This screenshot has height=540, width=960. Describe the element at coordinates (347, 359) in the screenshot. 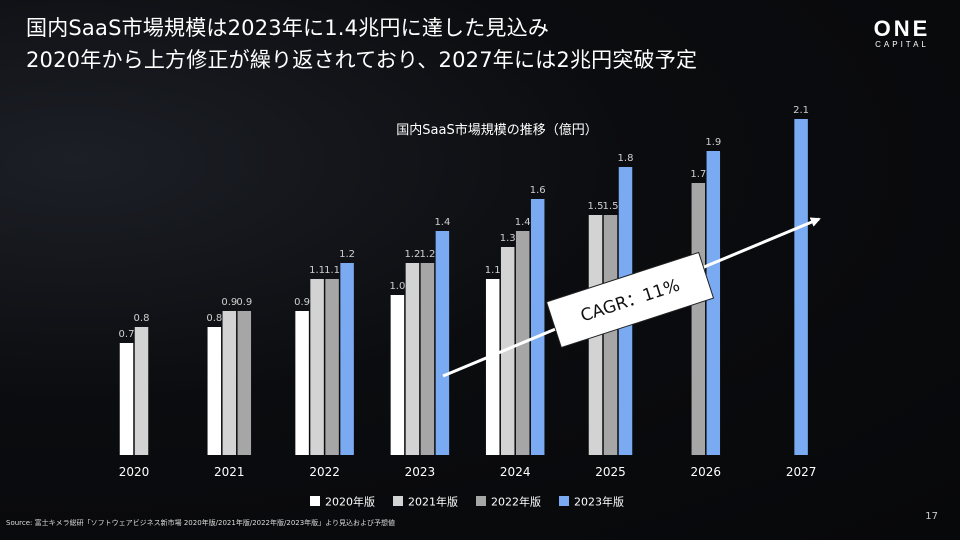

I see `bar-2022-series-2023年版` at that location.